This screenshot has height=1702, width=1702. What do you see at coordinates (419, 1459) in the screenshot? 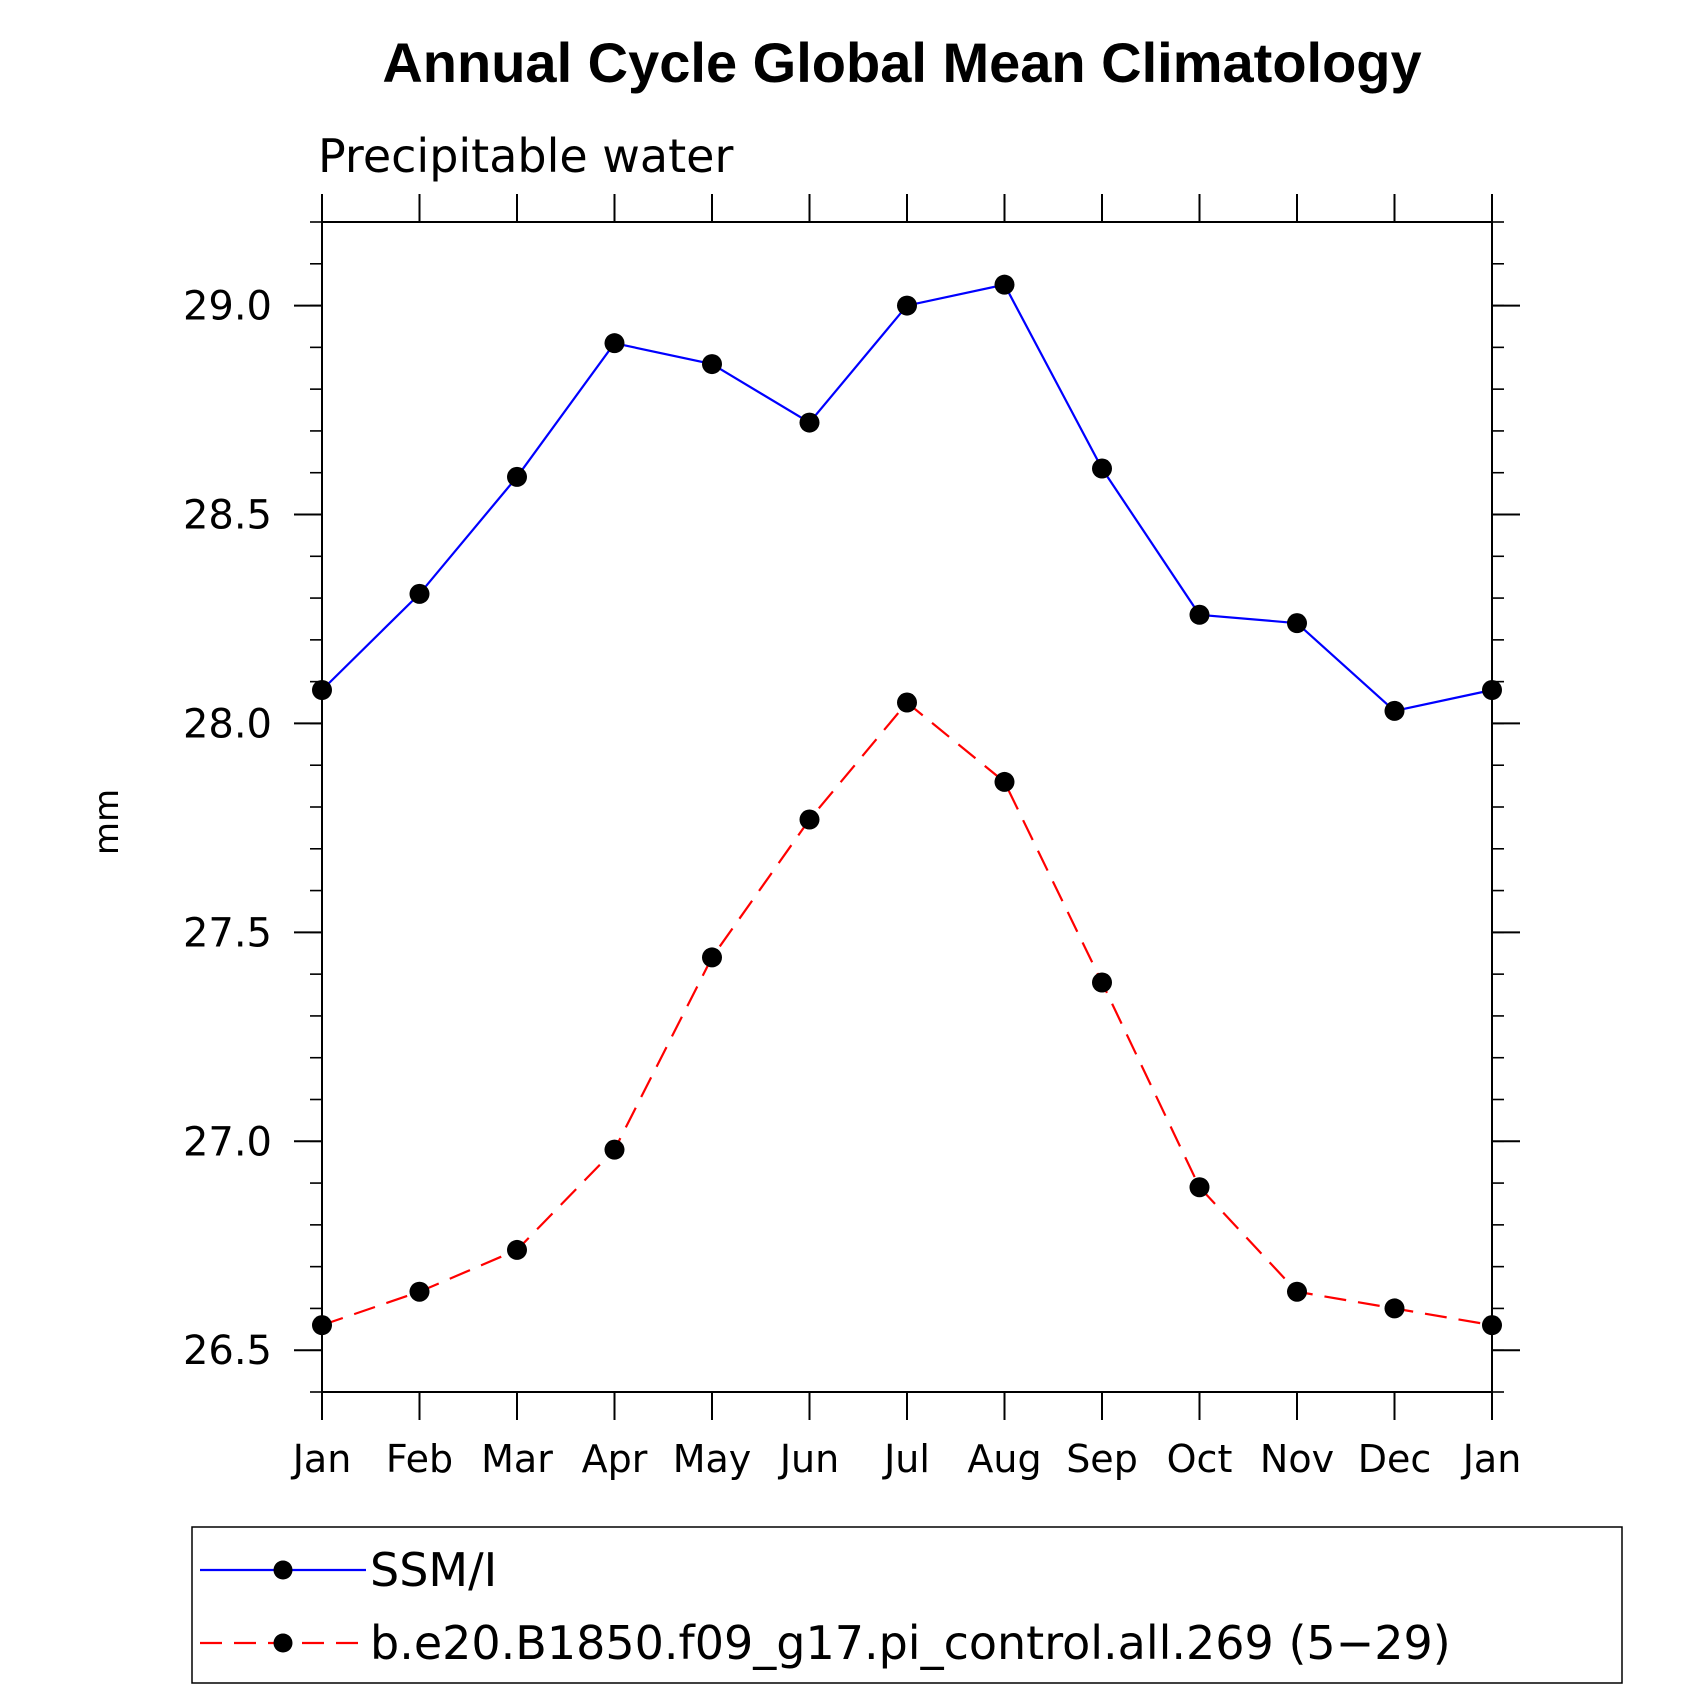
I see `x-tick-label: Feb` at bounding box center [419, 1459].